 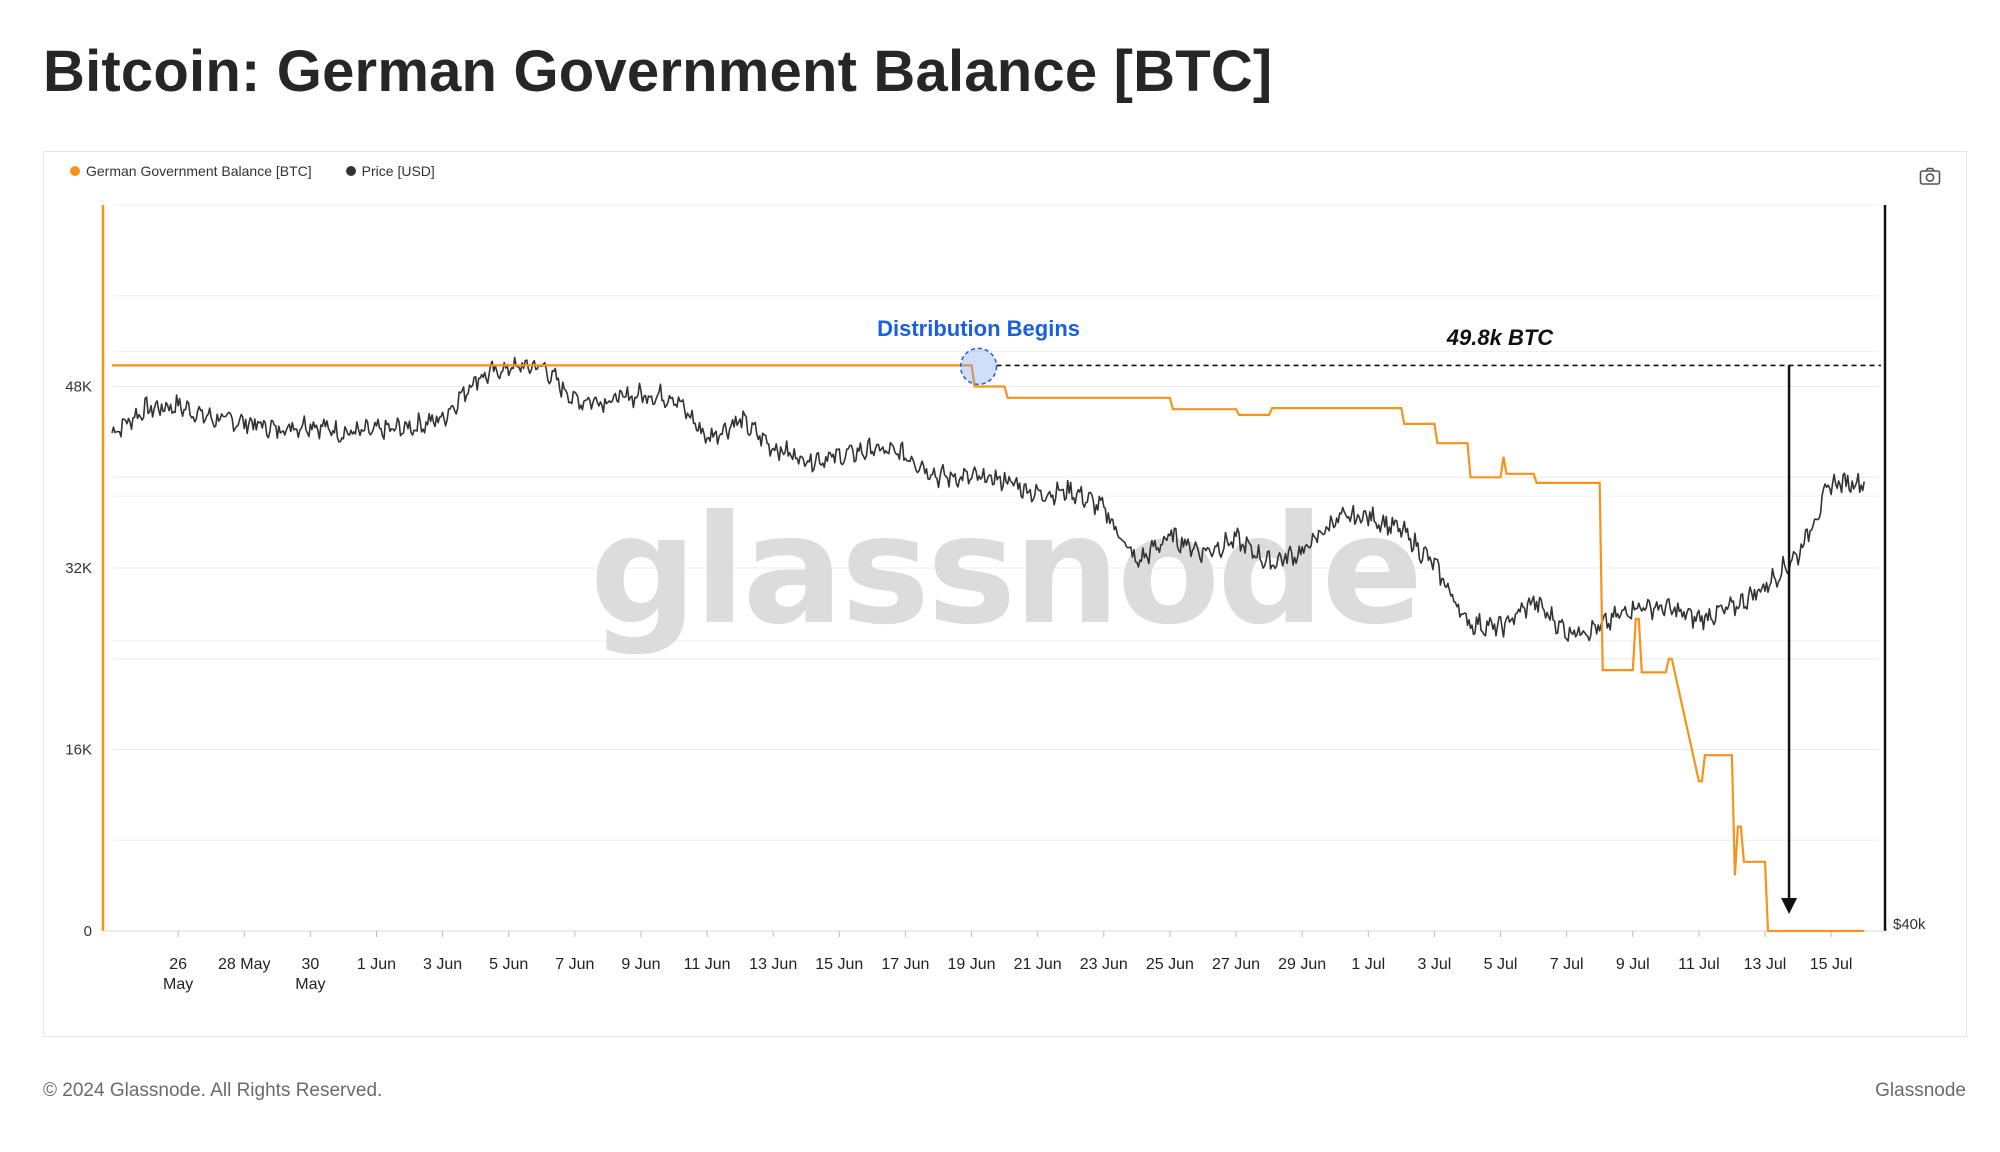 What do you see at coordinates (1633, 964) in the screenshot?
I see `x-tick-label: 9 Jul` at bounding box center [1633, 964].